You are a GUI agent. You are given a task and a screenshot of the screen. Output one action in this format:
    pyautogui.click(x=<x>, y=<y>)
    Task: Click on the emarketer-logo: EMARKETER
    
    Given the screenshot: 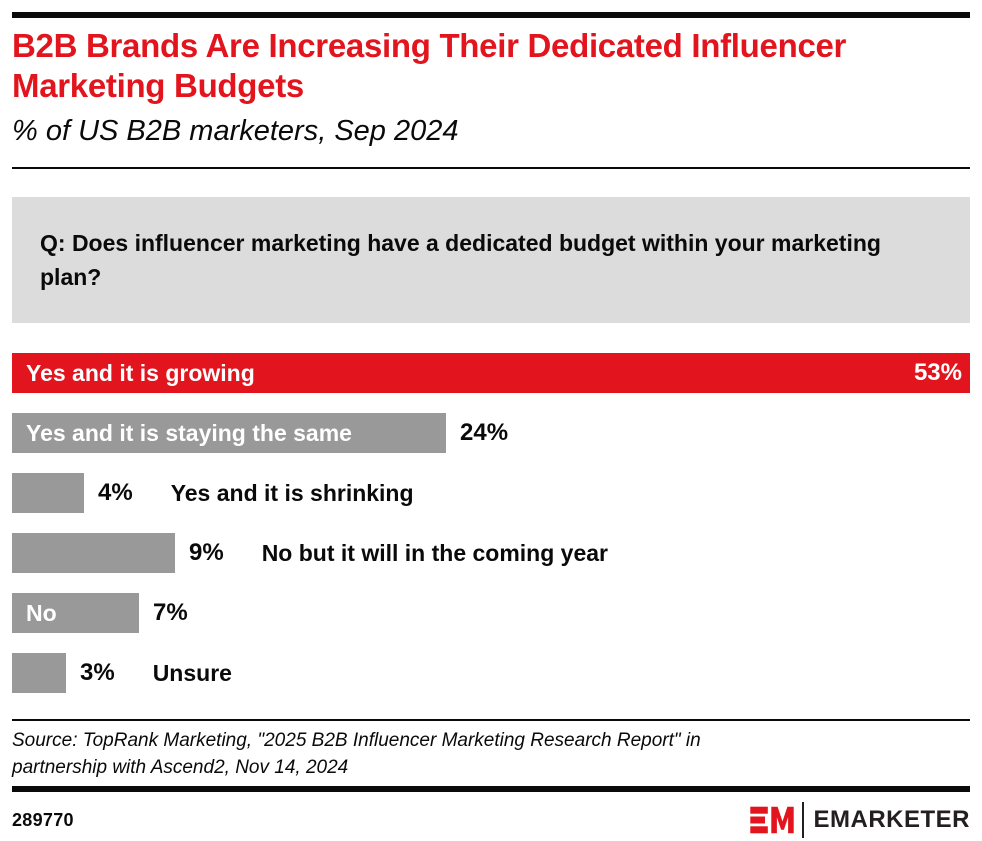 What is the action you would take?
    pyautogui.click(x=860, y=820)
    